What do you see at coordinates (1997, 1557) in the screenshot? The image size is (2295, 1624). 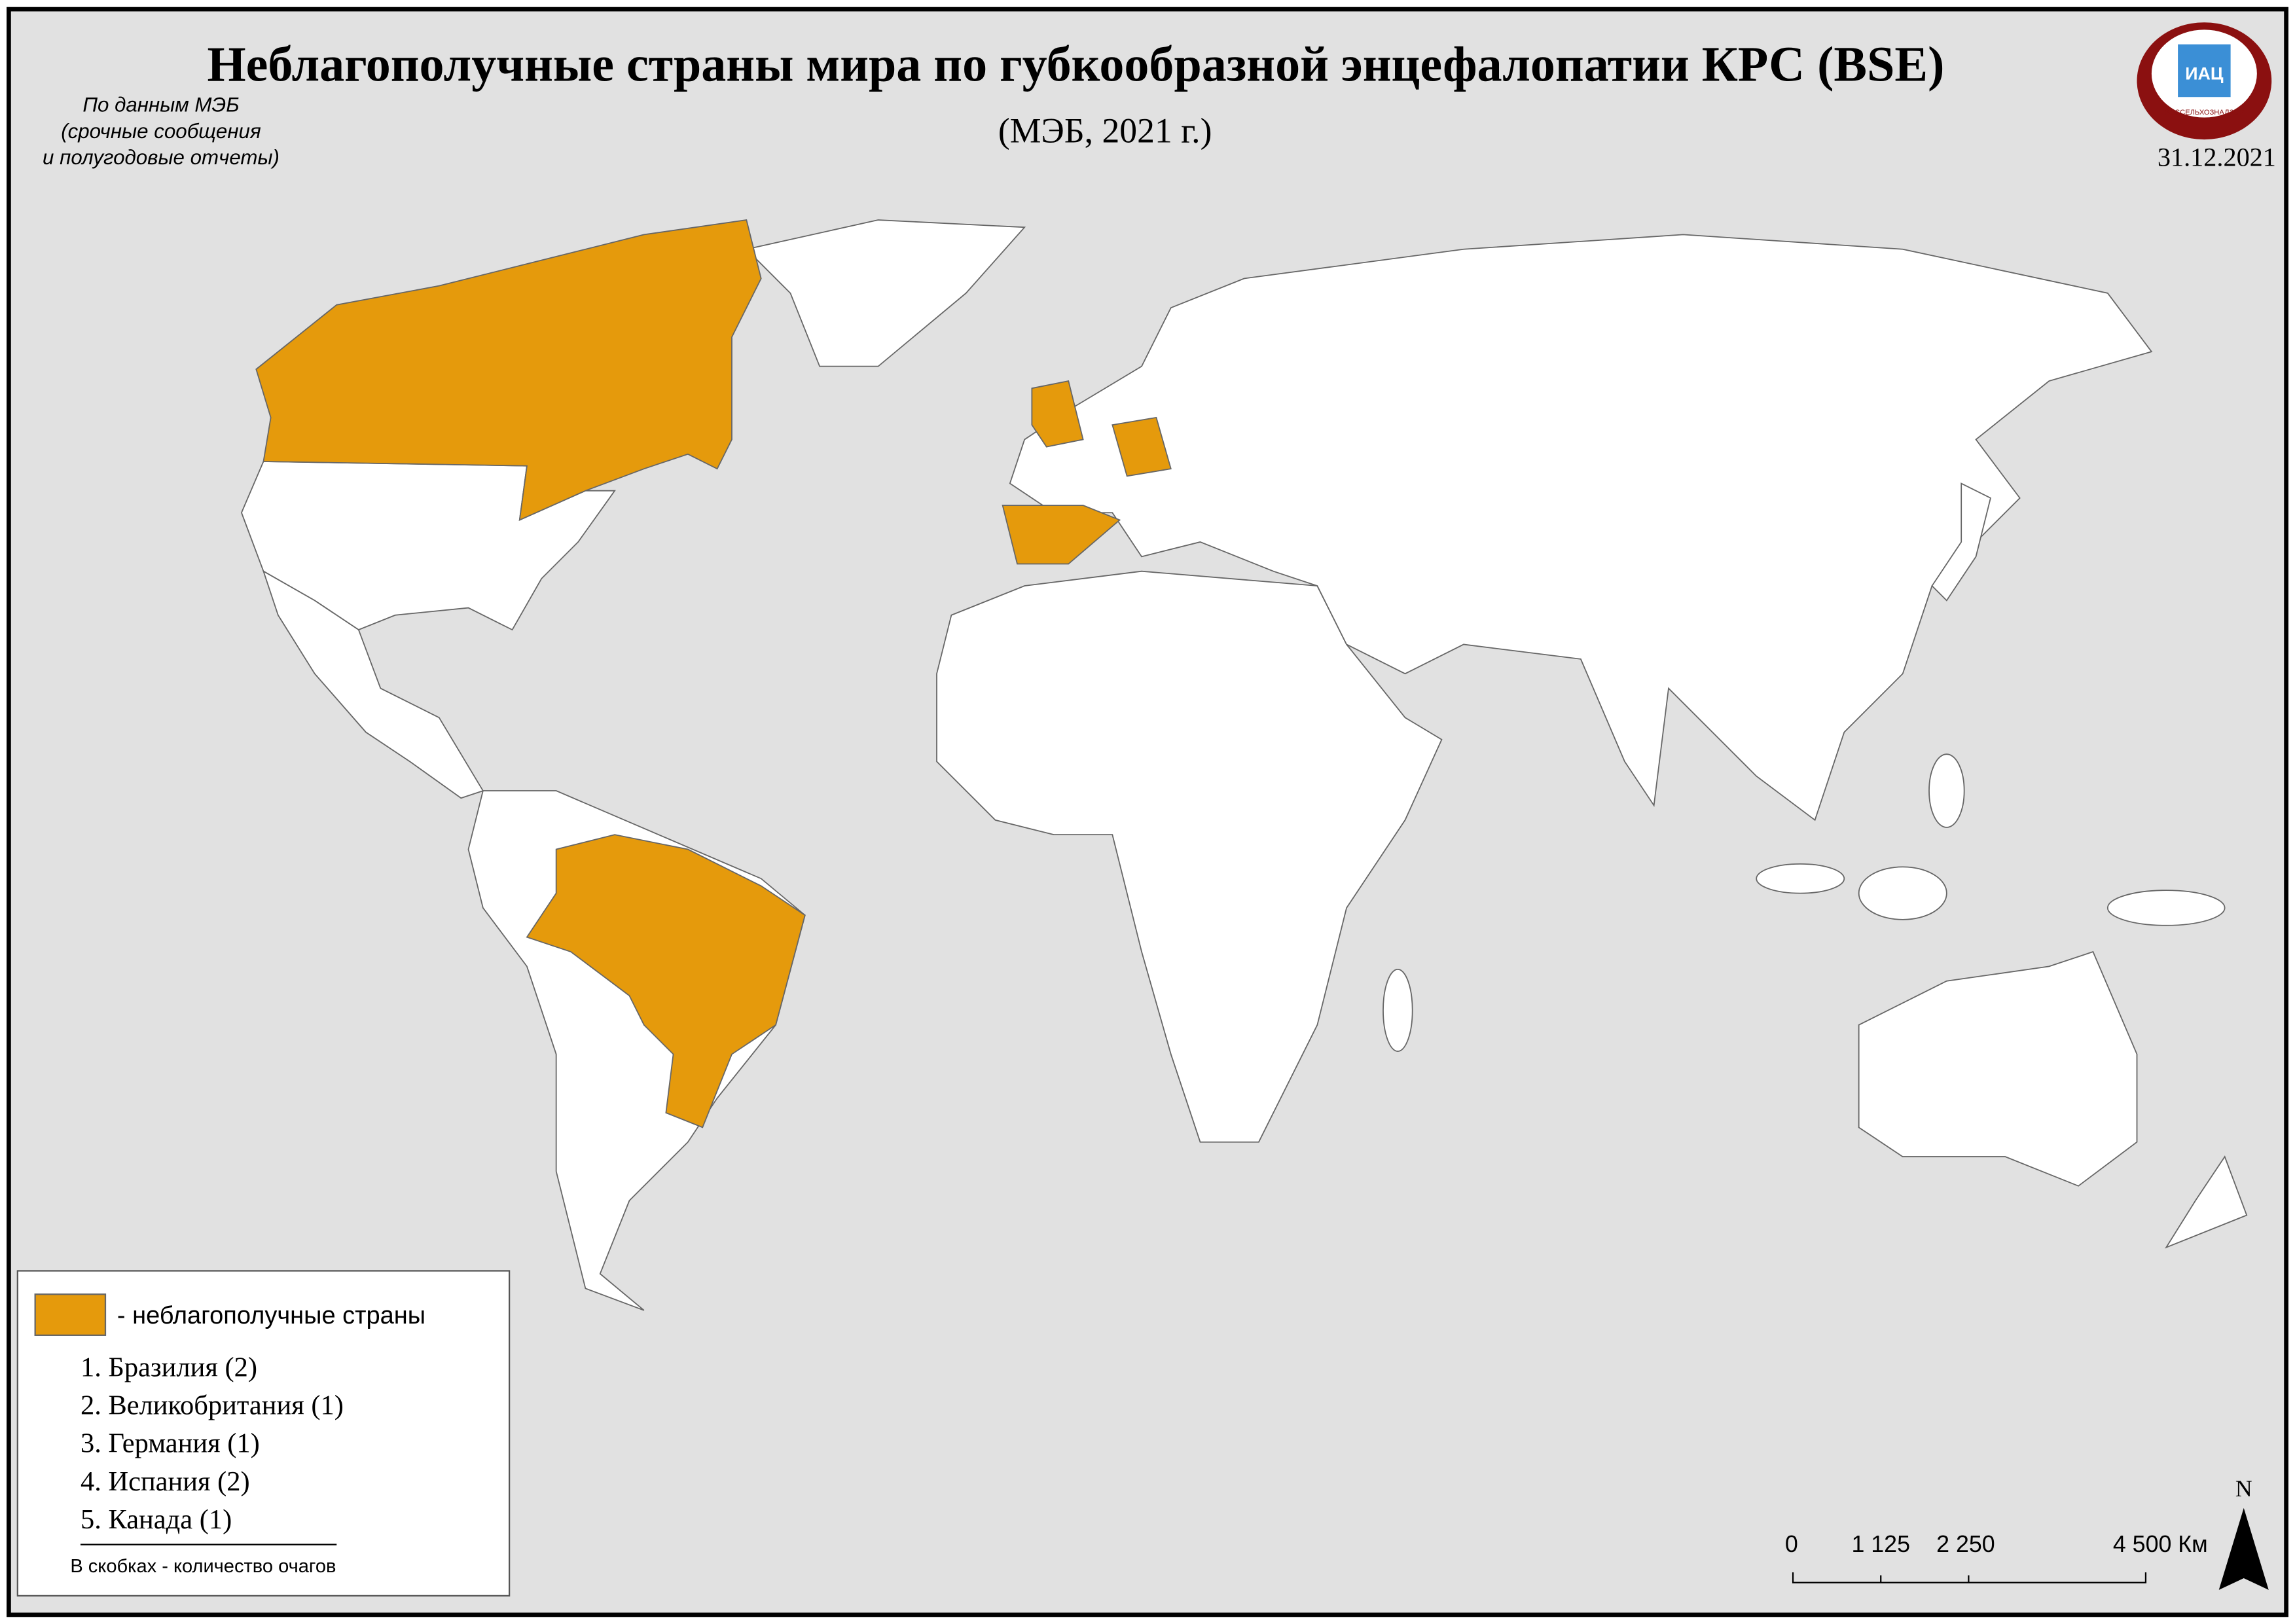 I see `scale-bar: 0 1 125 2 250 4 500 Км` at bounding box center [1997, 1557].